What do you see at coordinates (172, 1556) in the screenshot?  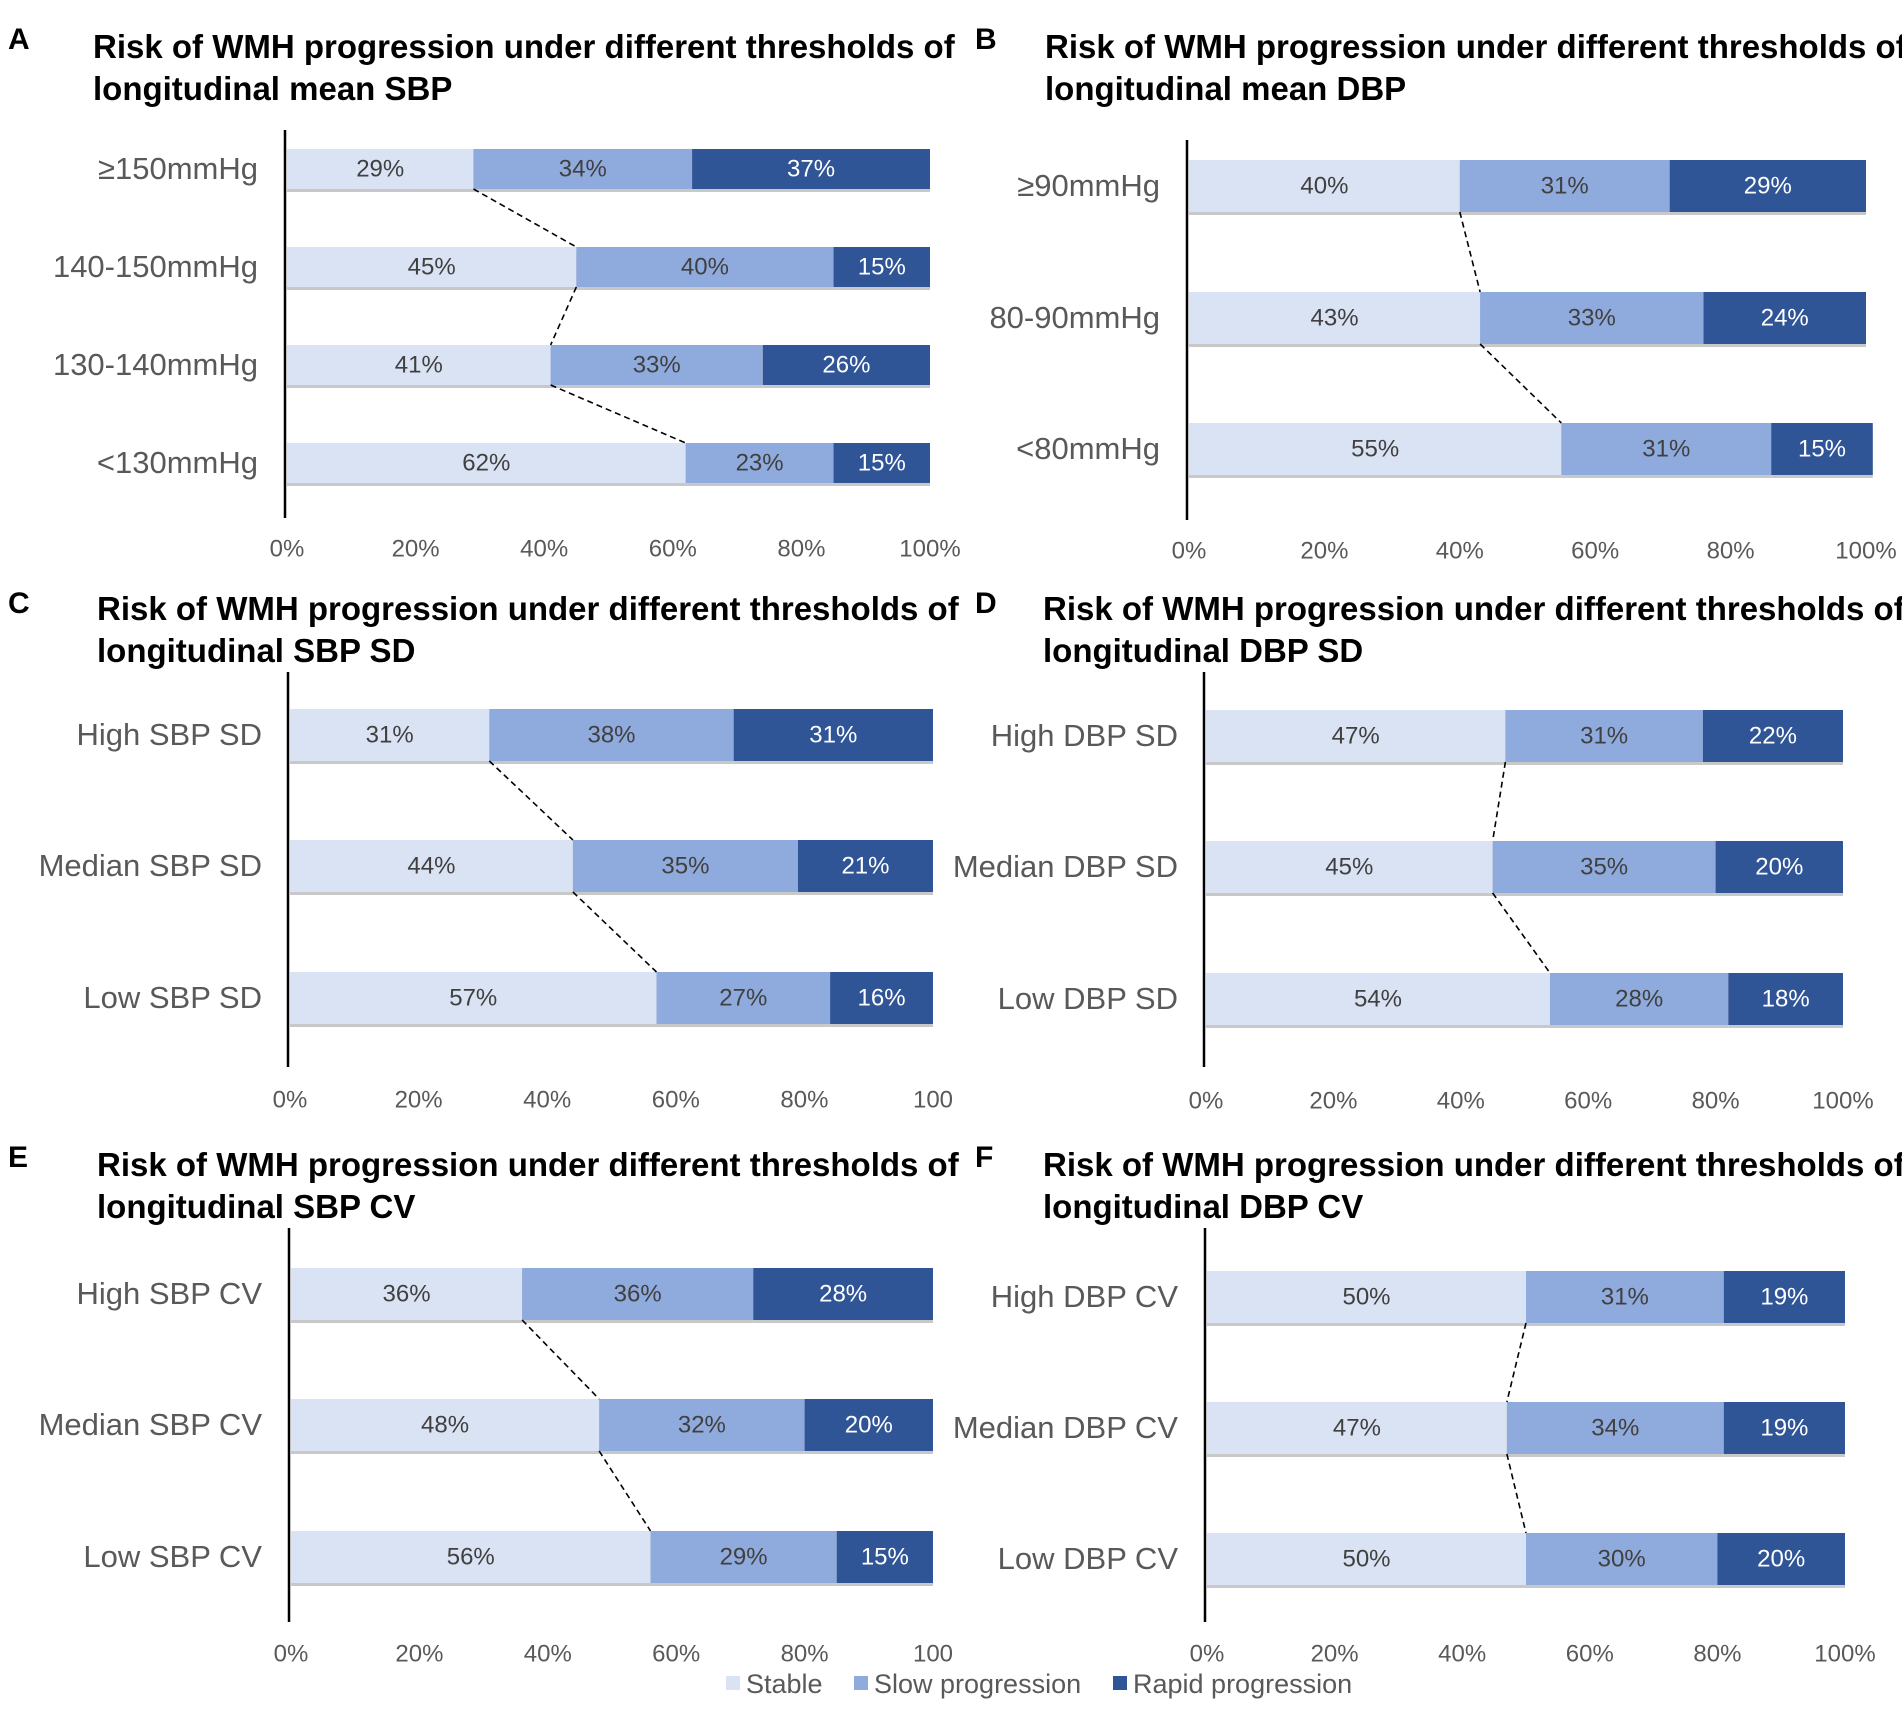 I see `category-label: Low SBP CV` at bounding box center [172, 1556].